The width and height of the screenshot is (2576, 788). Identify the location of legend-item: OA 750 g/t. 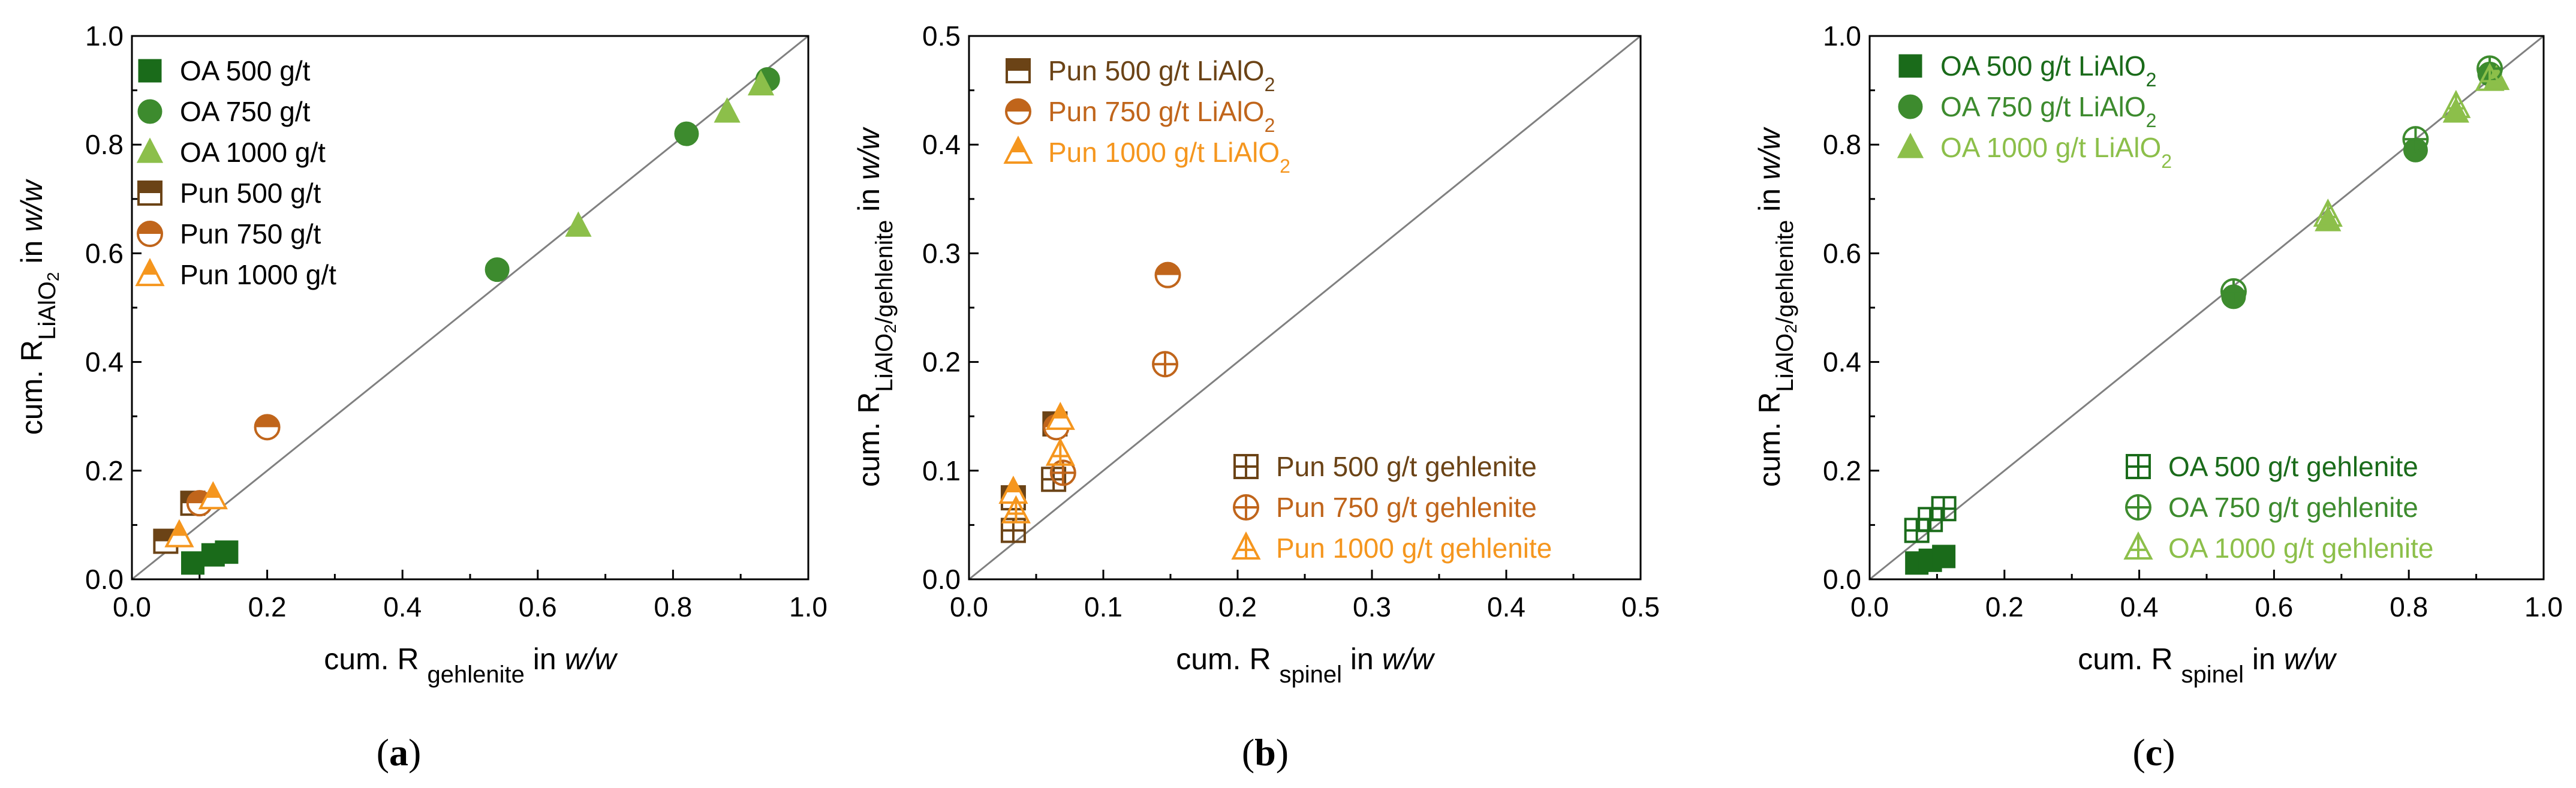
(224, 111).